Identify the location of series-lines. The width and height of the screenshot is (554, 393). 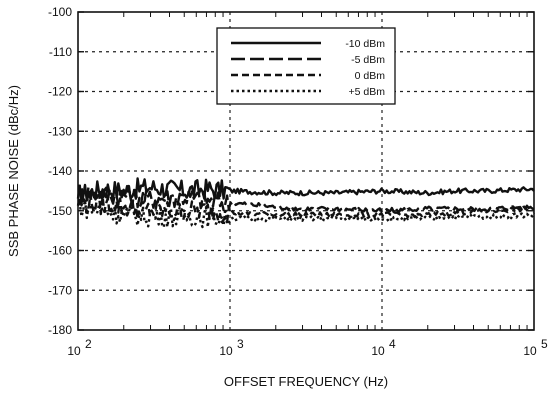
(306, 203).